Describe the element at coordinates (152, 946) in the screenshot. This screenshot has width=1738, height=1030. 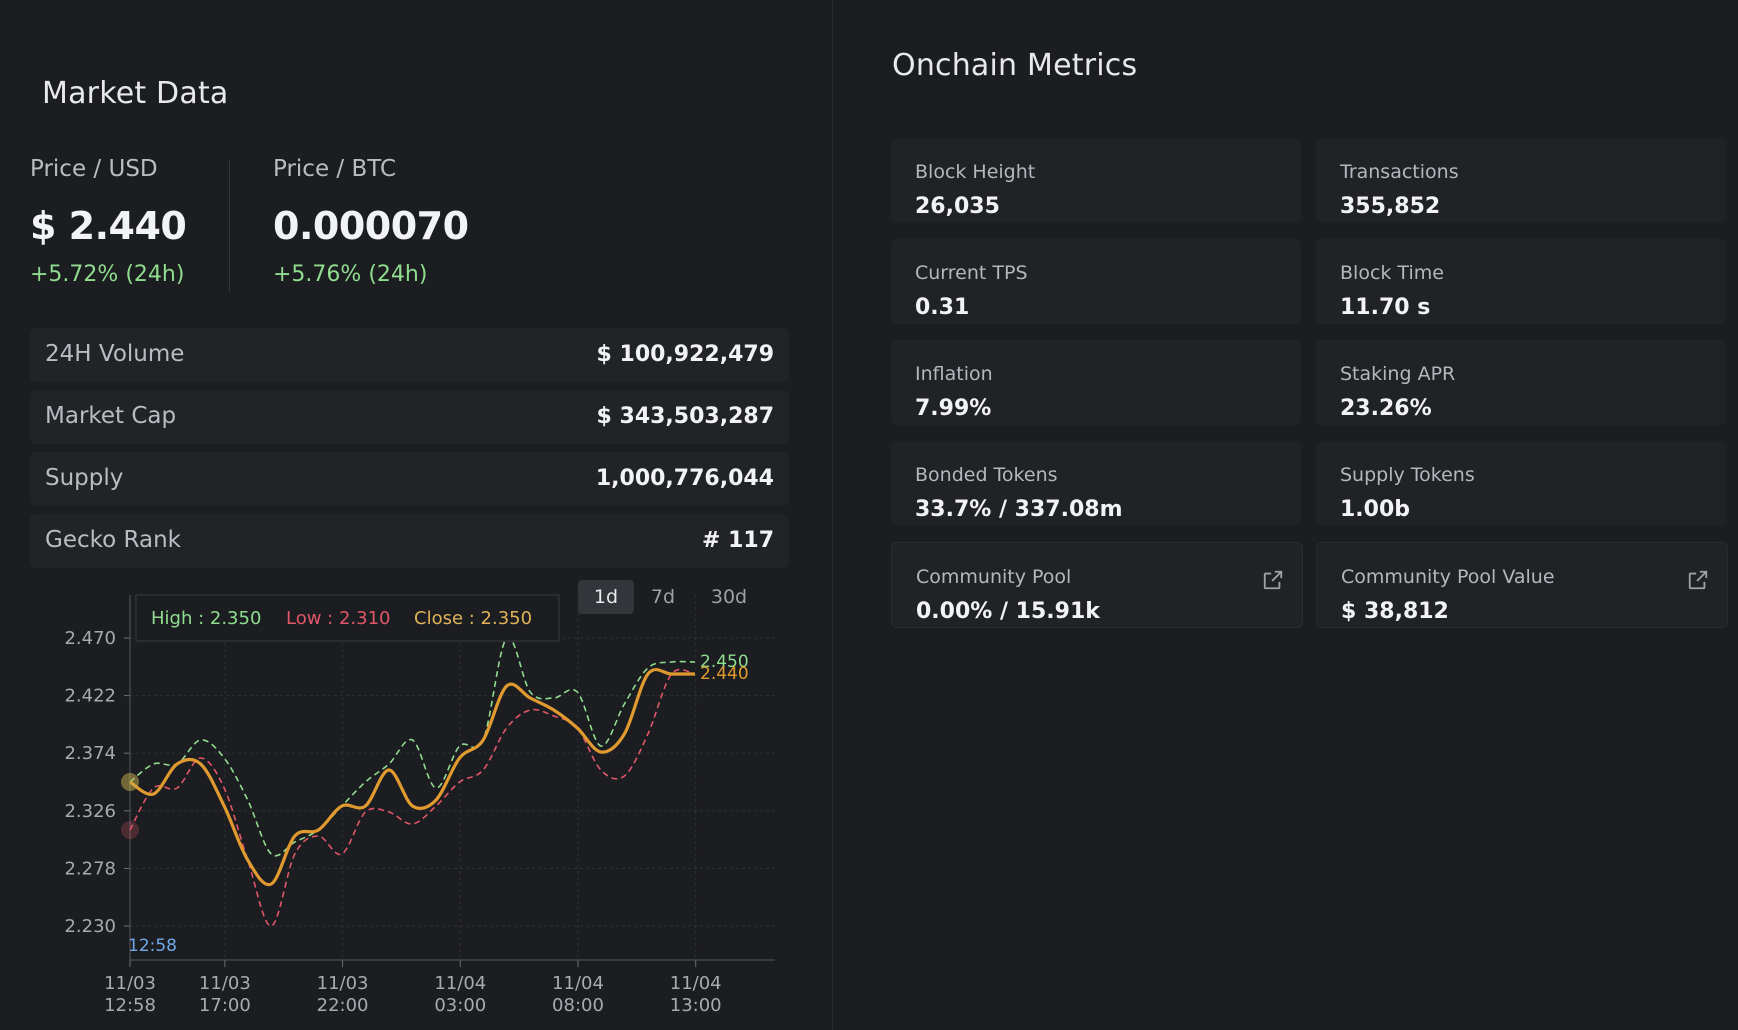
I see `crosshair-time-label: 12:58` at that location.